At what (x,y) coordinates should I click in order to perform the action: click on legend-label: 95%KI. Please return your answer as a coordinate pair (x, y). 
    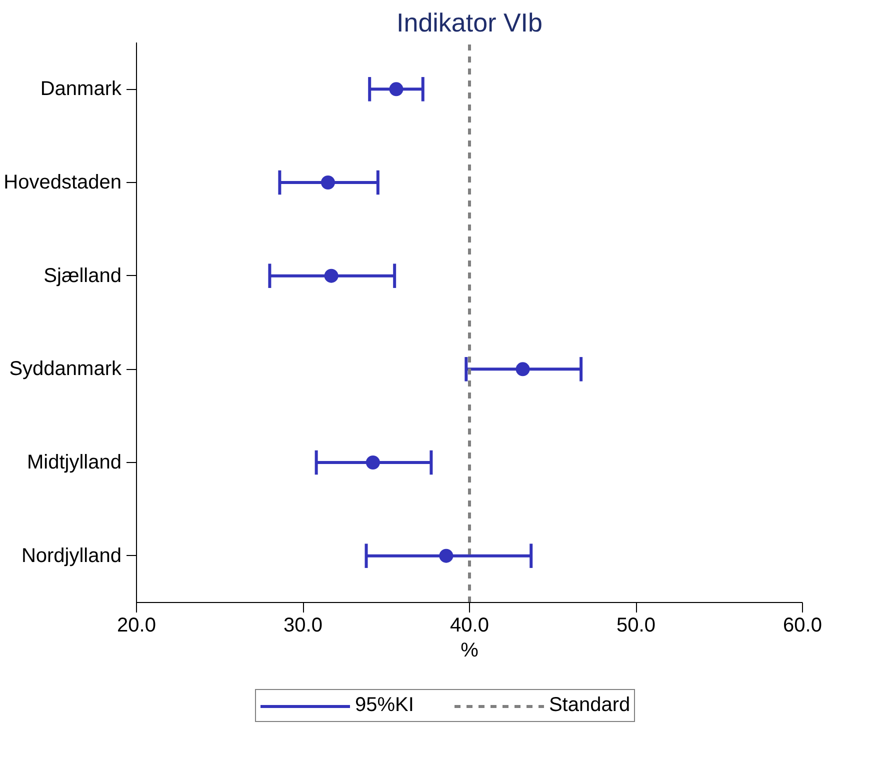
    Looking at the image, I should click on (384, 705).